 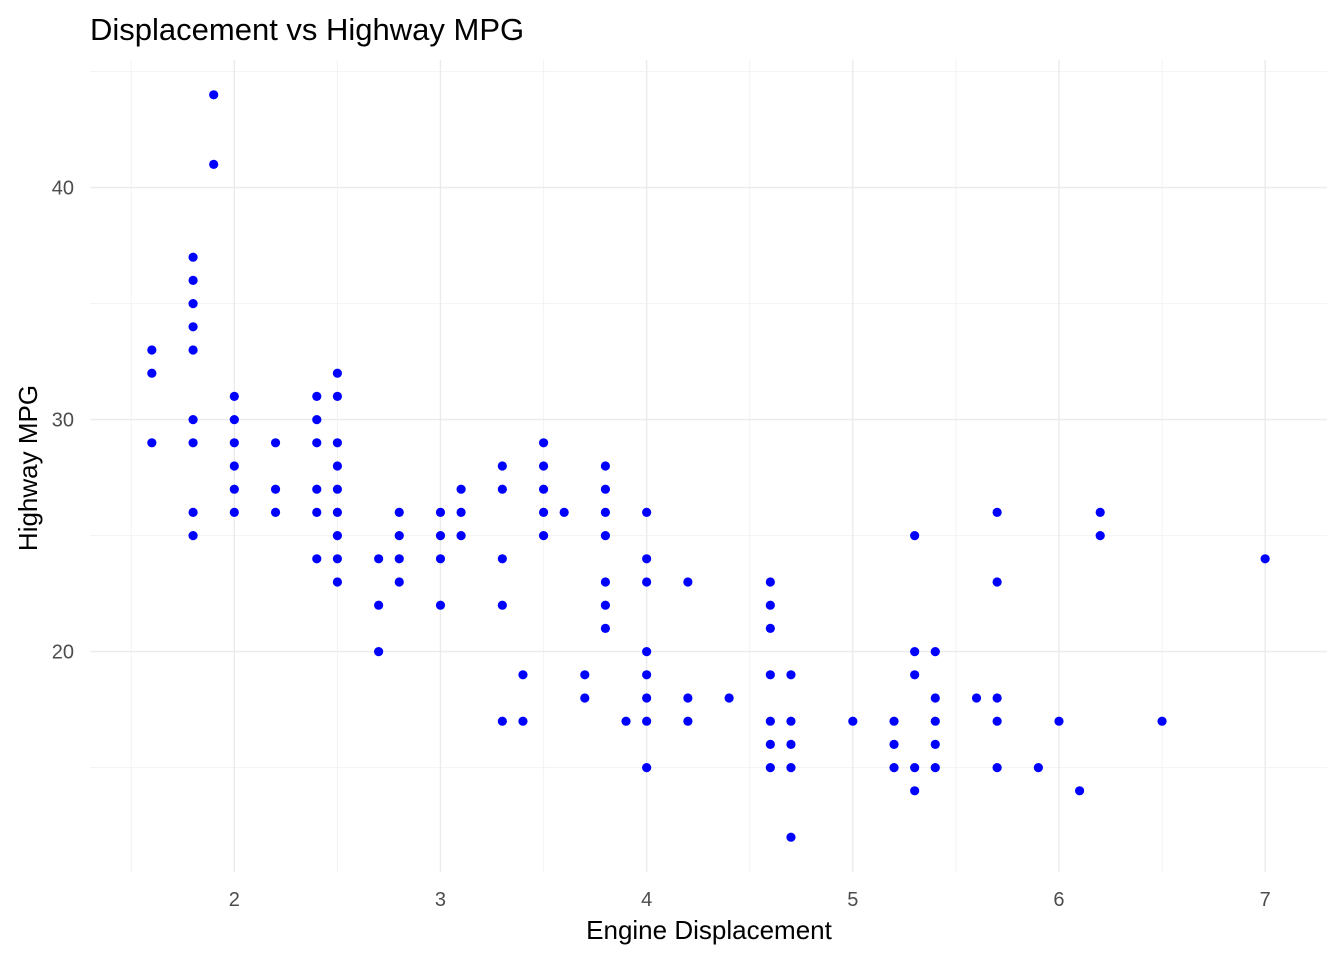 What do you see at coordinates (234, 900) in the screenshot?
I see `x-tick-label: 2` at bounding box center [234, 900].